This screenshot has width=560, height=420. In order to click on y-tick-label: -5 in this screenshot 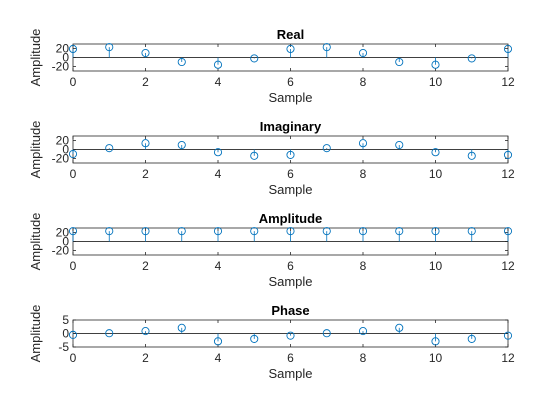, I will do `click(63, 347)`.